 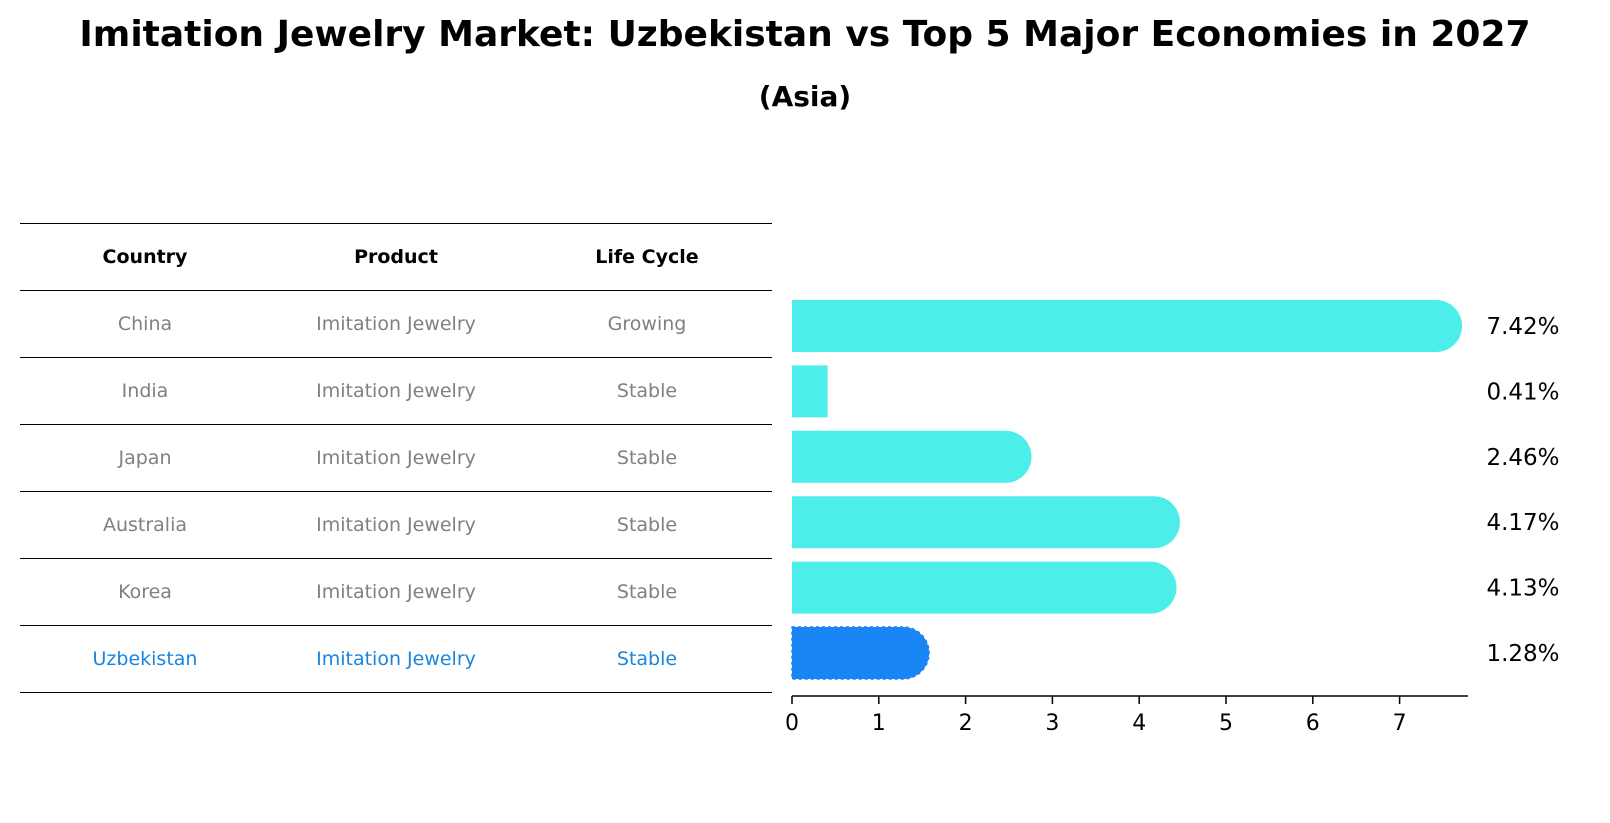 What do you see at coordinates (1313, 723) in the screenshot?
I see `x-tick-label: 6` at bounding box center [1313, 723].